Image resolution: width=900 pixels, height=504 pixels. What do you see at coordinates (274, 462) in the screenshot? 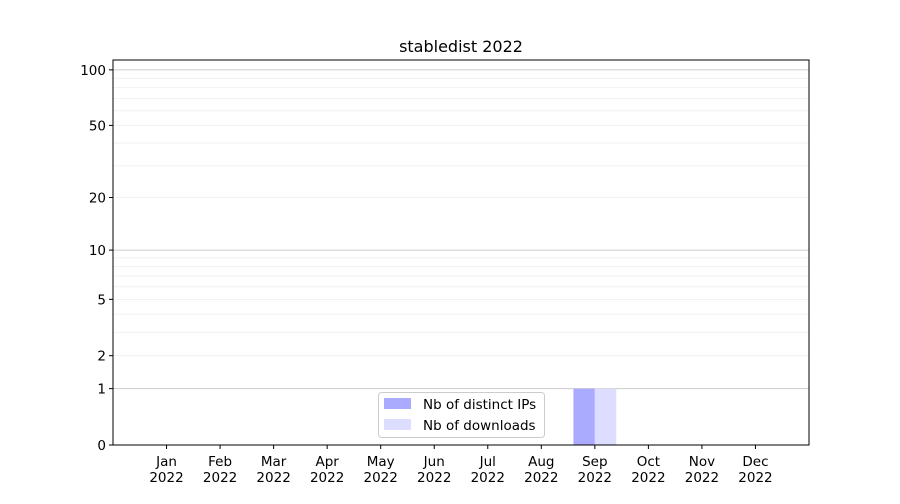
I see `x-tick-label: Mar` at bounding box center [274, 462].